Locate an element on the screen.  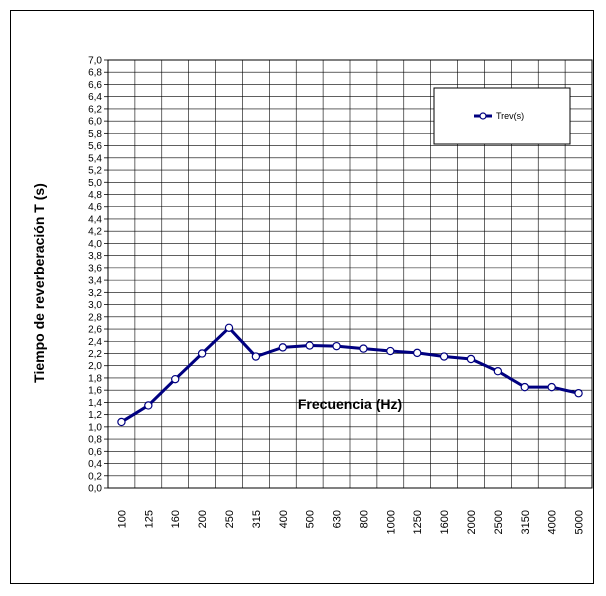
y-tick-label: 3,0 is located at coordinates (95, 305).